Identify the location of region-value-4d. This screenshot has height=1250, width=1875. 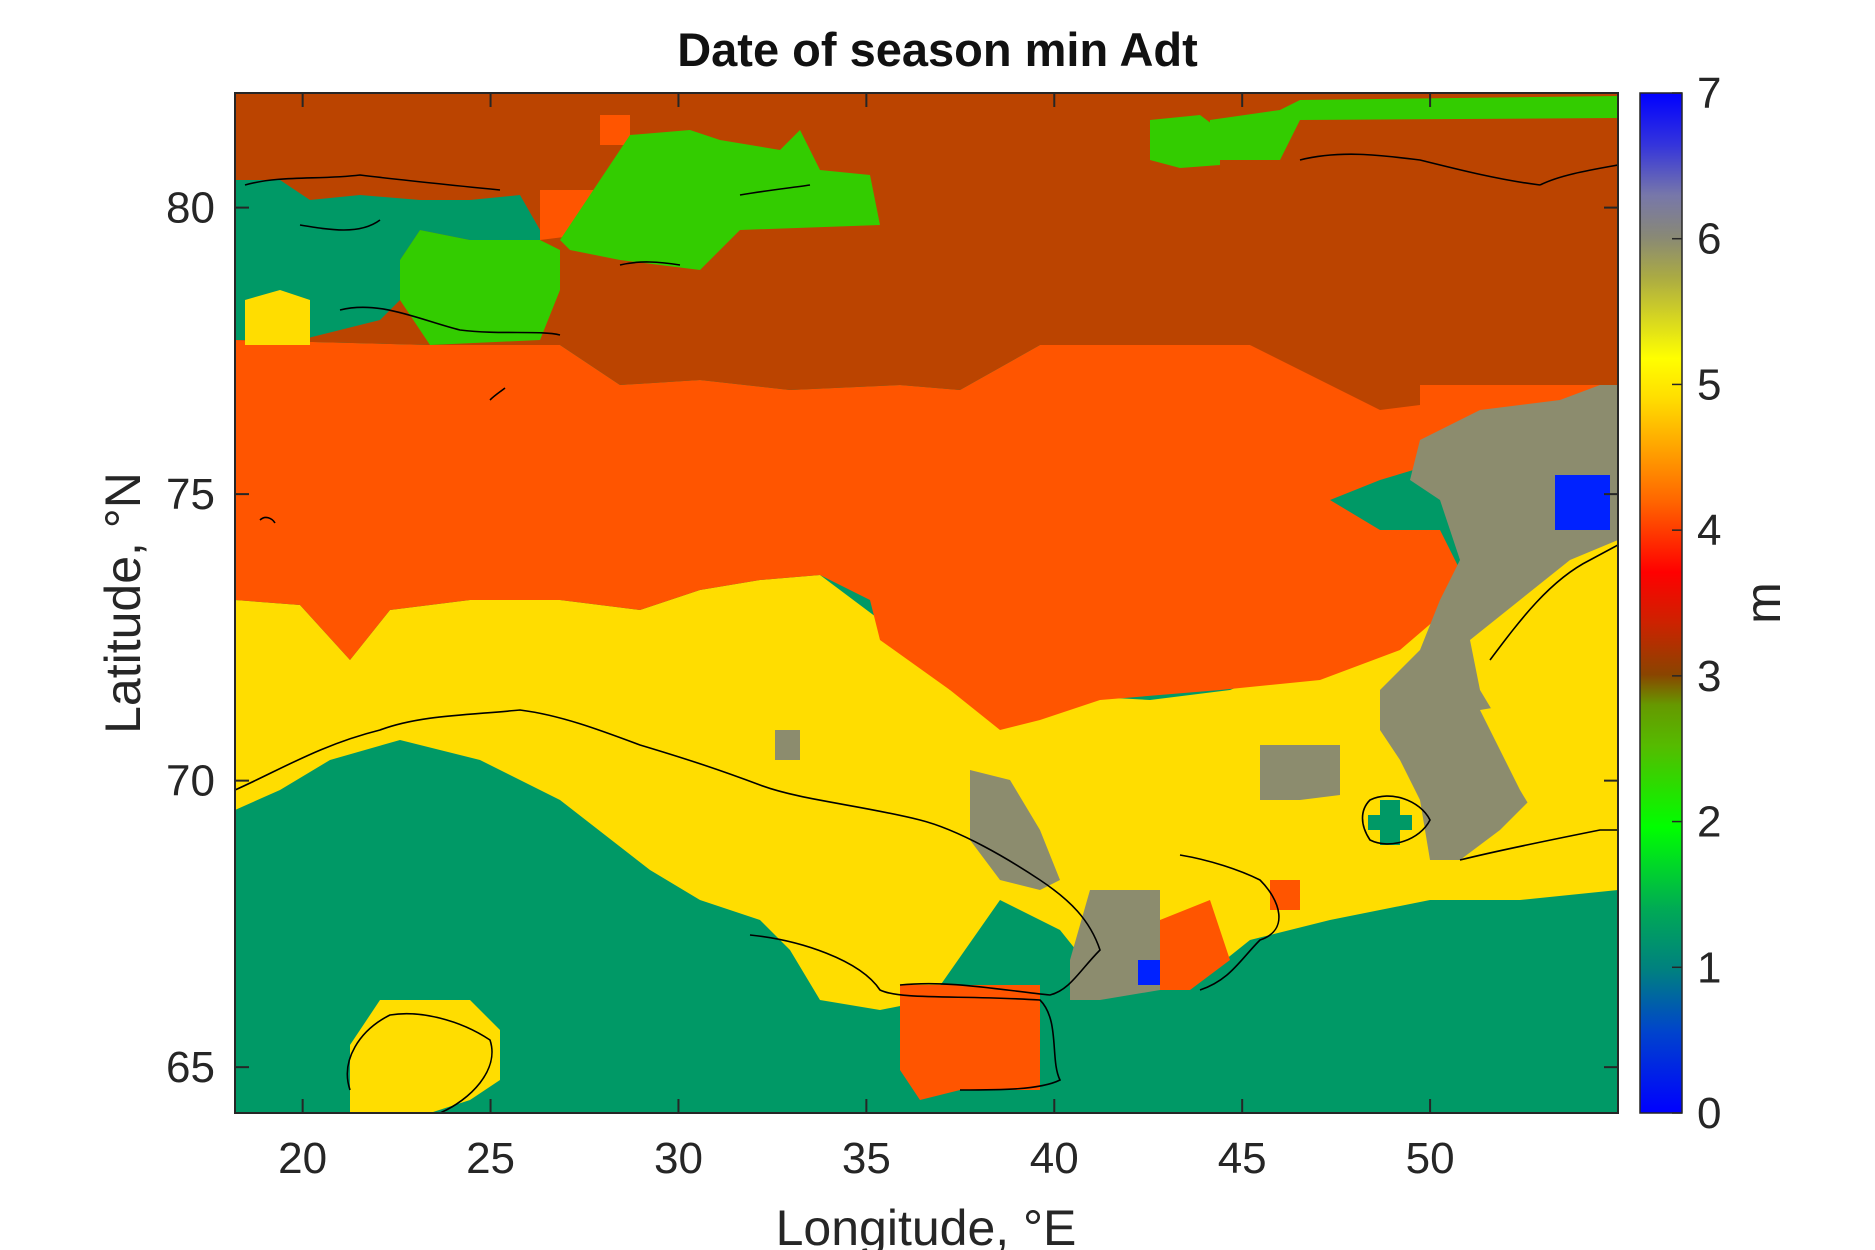
(1285, 895).